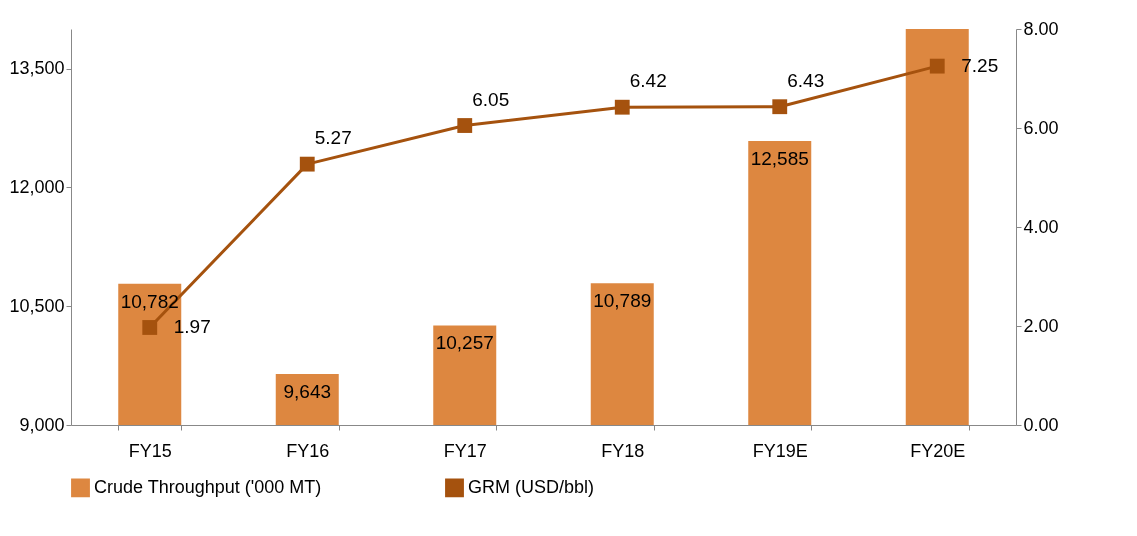 Image resolution: width=1137 pixels, height=536 pixels. What do you see at coordinates (1041, 424) in the screenshot?
I see `y2-tick-label: 0.00` at bounding box center [1041, 424].